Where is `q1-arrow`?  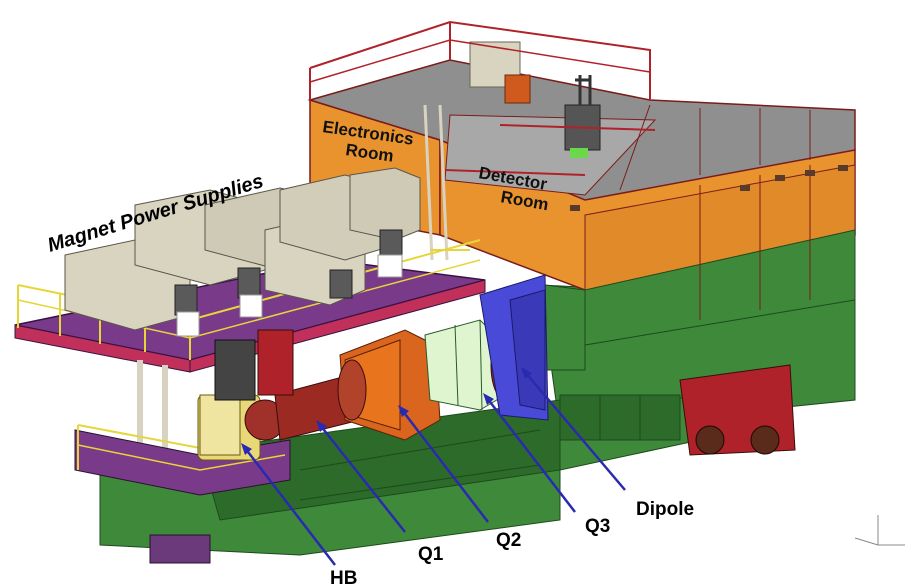
q1-arrow is located at coordinates (362, 478).